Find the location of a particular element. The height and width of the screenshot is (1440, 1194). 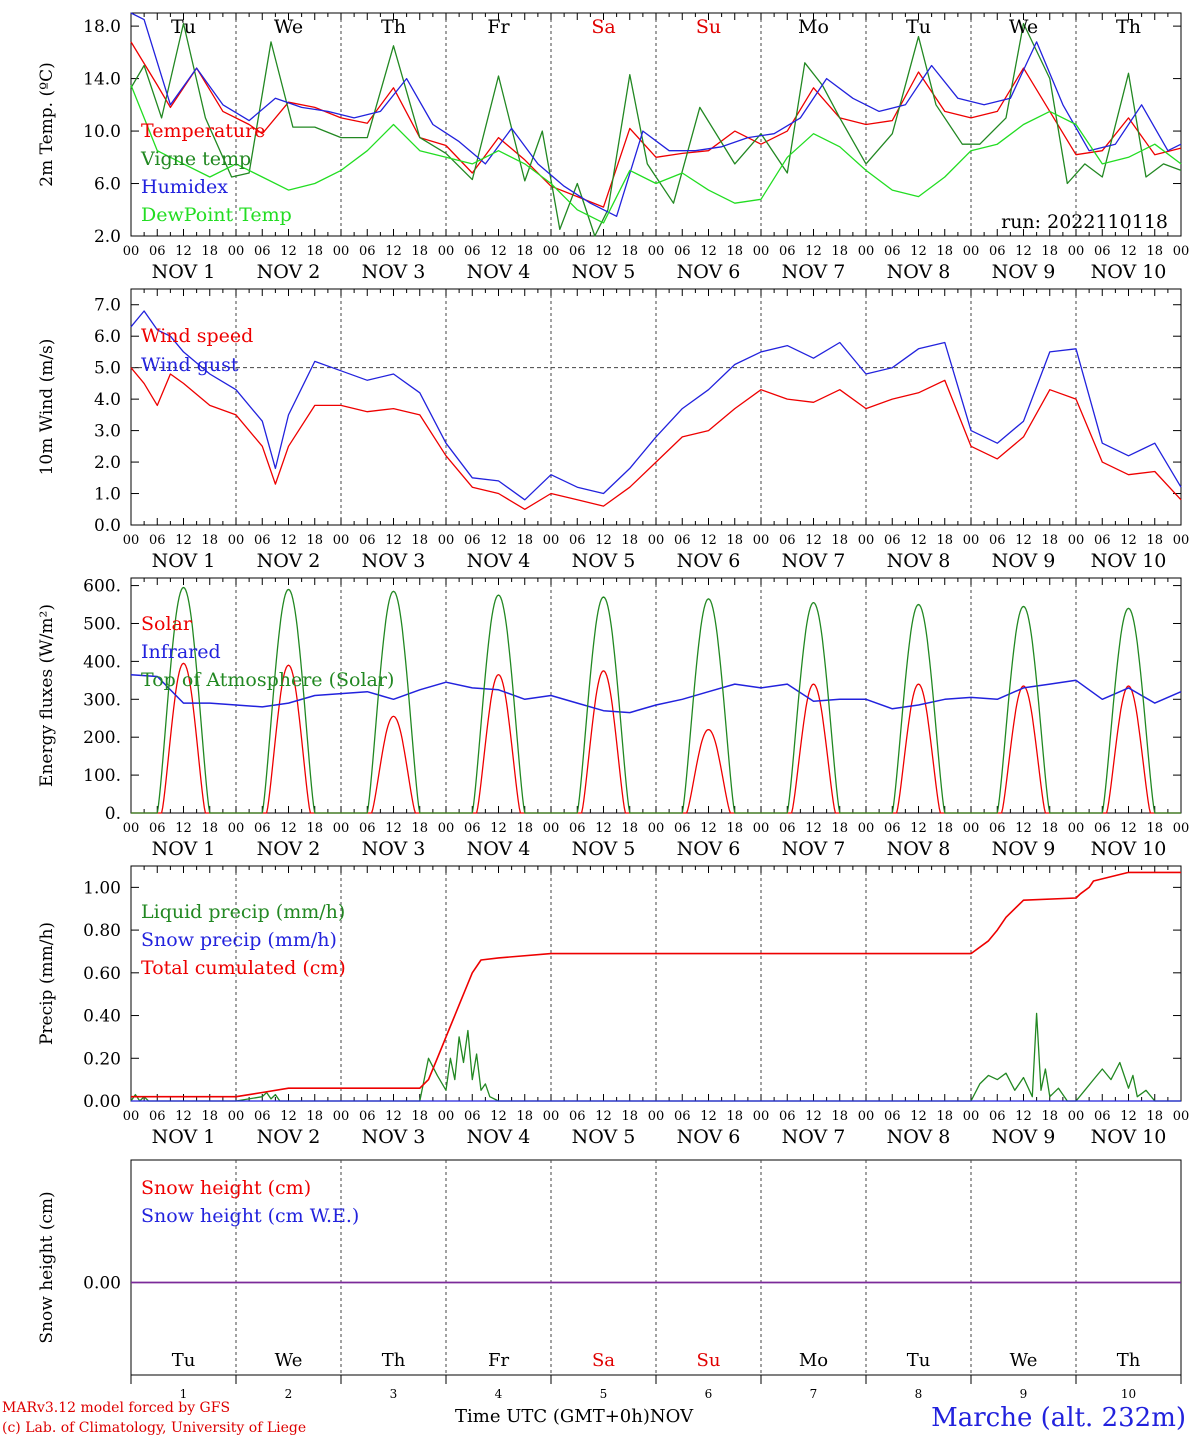

legend-entry-wind: Wind gust is located at coordinates (190, 365).